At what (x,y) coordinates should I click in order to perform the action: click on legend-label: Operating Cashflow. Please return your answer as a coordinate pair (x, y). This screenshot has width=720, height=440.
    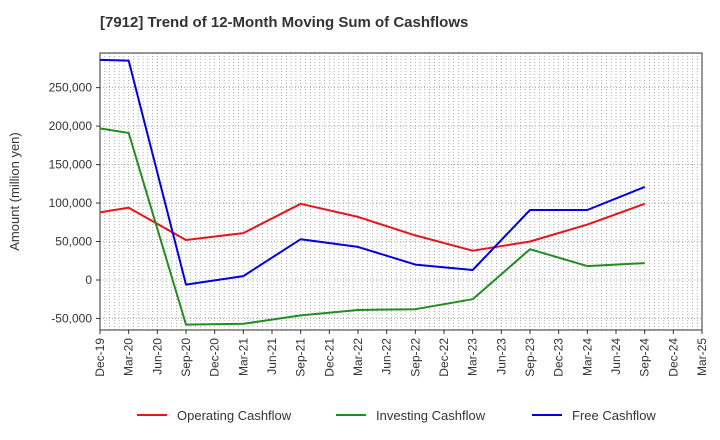
    Looking at the image, I should click on (234, 415).